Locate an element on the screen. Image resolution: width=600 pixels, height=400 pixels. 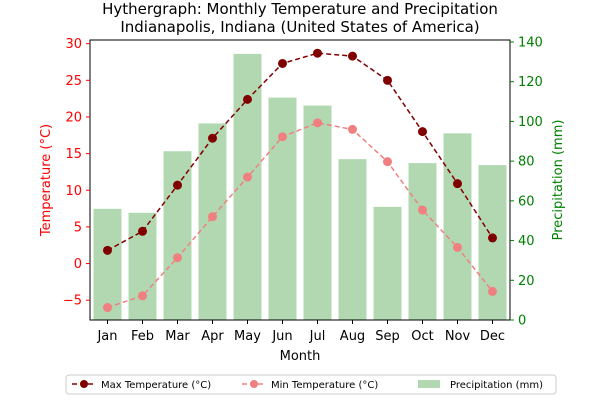
max-temp-point-mar is located at coordinates (177, 185).